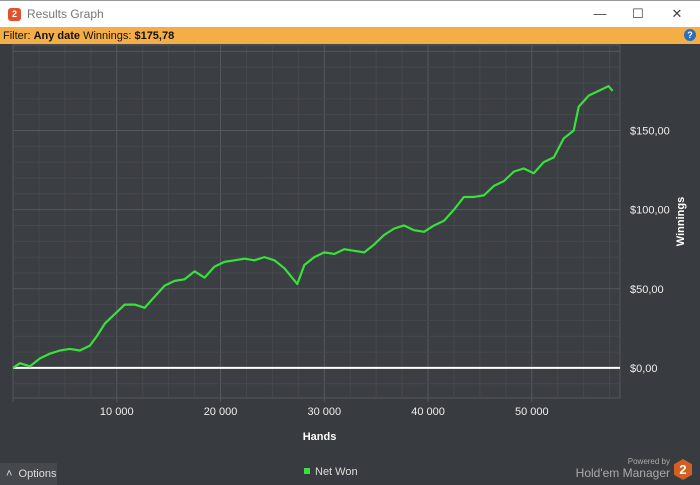 Image resolution: width=700 pixels, height=485 pixels. What do you see at coordinates (117, 412) in the screenshot?
I see `x-tick-label: 10 000` at bounding box center [117, 412].